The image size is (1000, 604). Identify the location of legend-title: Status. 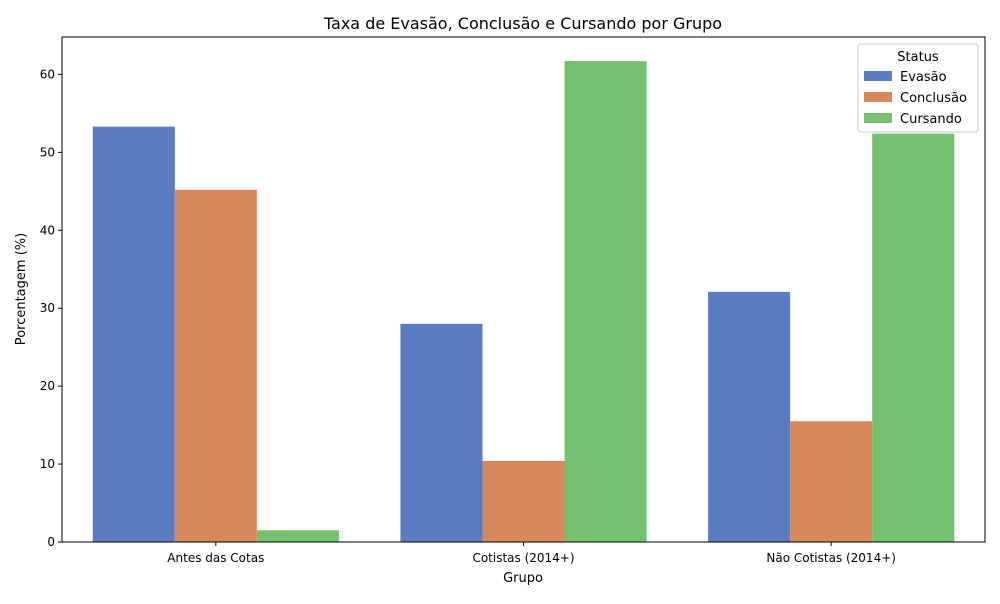
(918, 57).